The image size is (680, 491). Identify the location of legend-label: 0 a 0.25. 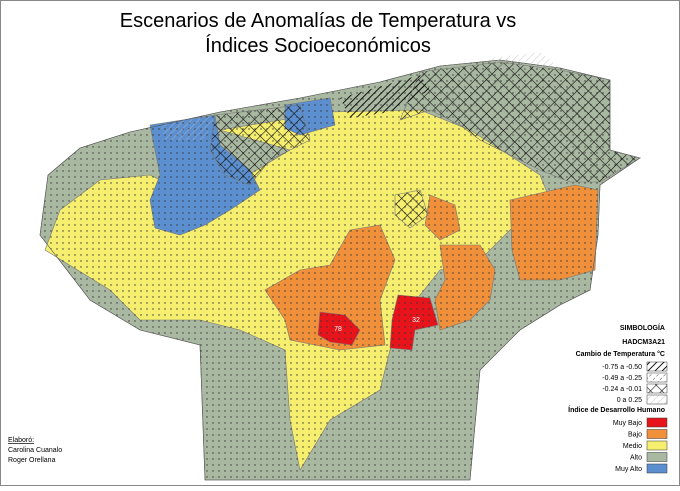
(629, 400).